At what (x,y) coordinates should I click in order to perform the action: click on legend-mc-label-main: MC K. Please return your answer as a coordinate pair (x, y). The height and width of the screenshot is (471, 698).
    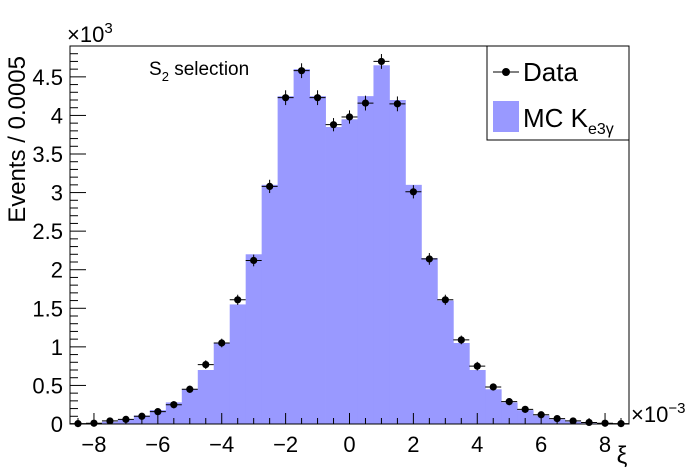
    Looking at the image, I should click on (556, 118).